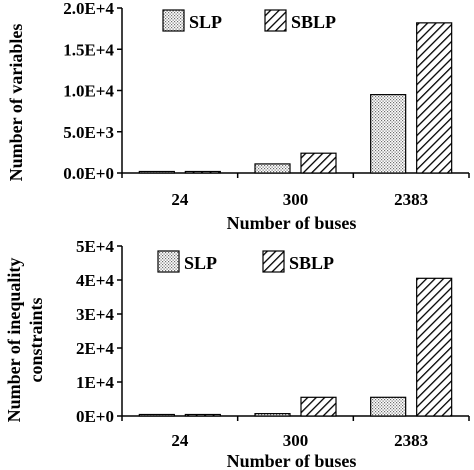 Image resolution: width=474 pixels, height=470 pixels. Describe the element at coordinates (95, 382) in the screenshot. I see `y-tick-label: 1E+4` at that location.